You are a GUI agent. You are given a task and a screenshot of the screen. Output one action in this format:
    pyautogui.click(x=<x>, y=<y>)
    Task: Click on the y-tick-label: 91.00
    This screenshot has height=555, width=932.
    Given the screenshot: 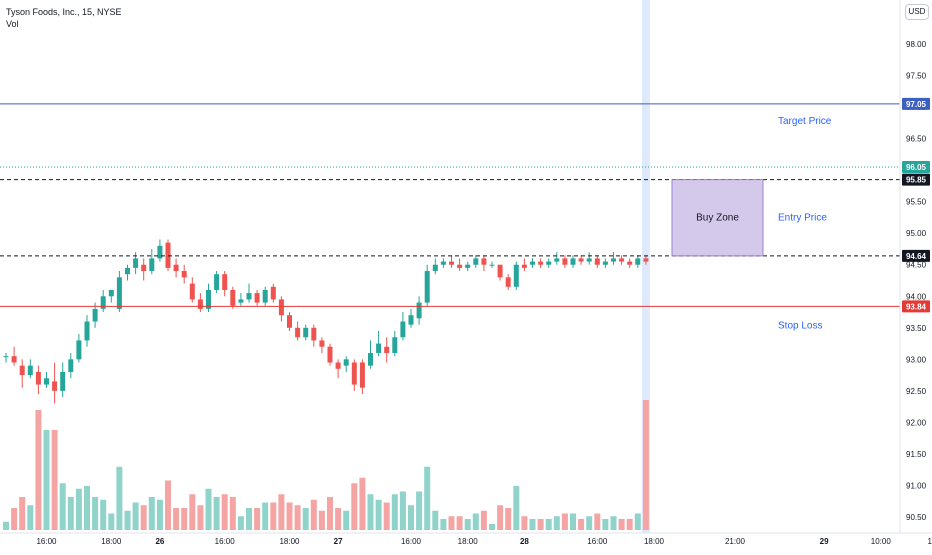 What is the action you would take?
    pyautogui.click(x=916, y=485)
    